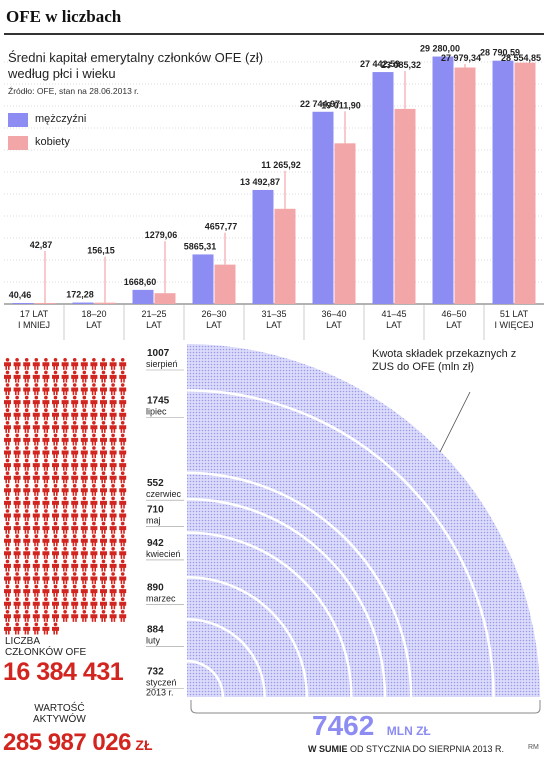 The height and width of the screenshot is (760, 548). I want to click on data-label-men: 13 492,87, so click(260, 182).